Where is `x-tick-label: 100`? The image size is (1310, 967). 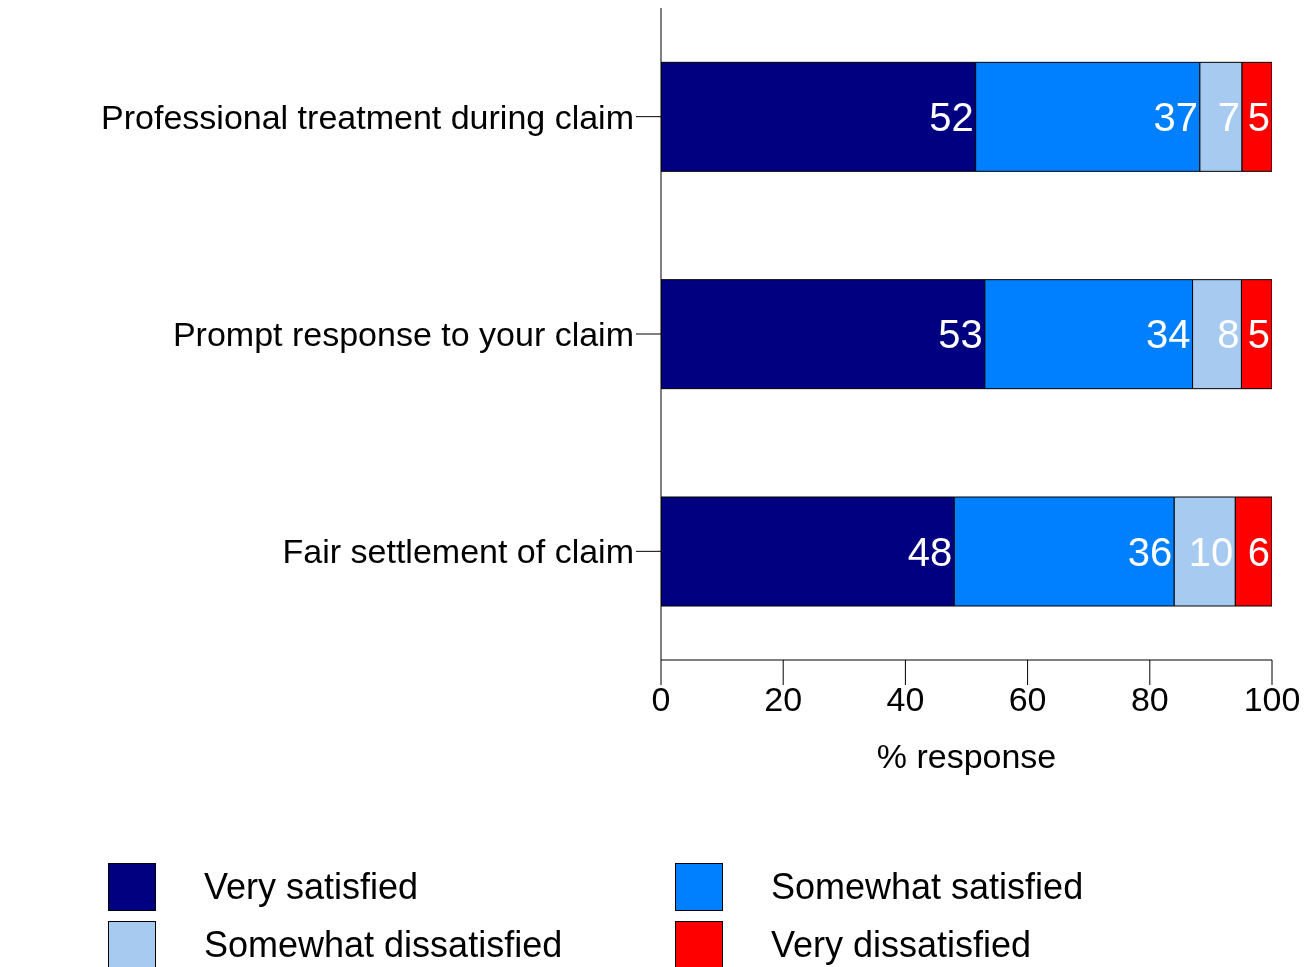 x-tick-label: 100 is located at coordinates (1272, 699).